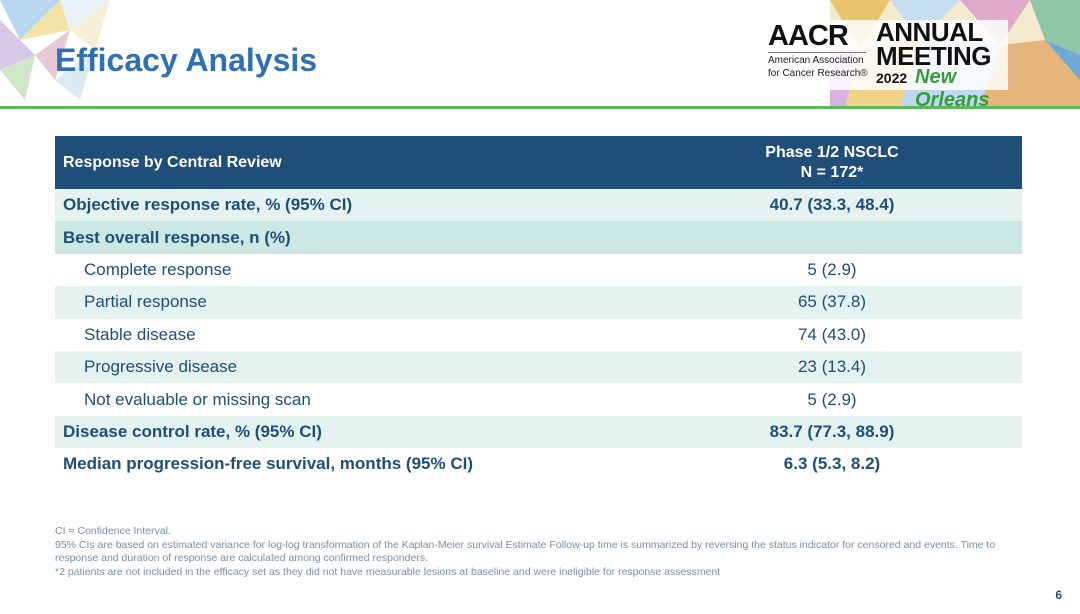  Describe the element at coordinates (832, 172) in the screenshot. I see `header-cohort-n: N = 172*` at that location.